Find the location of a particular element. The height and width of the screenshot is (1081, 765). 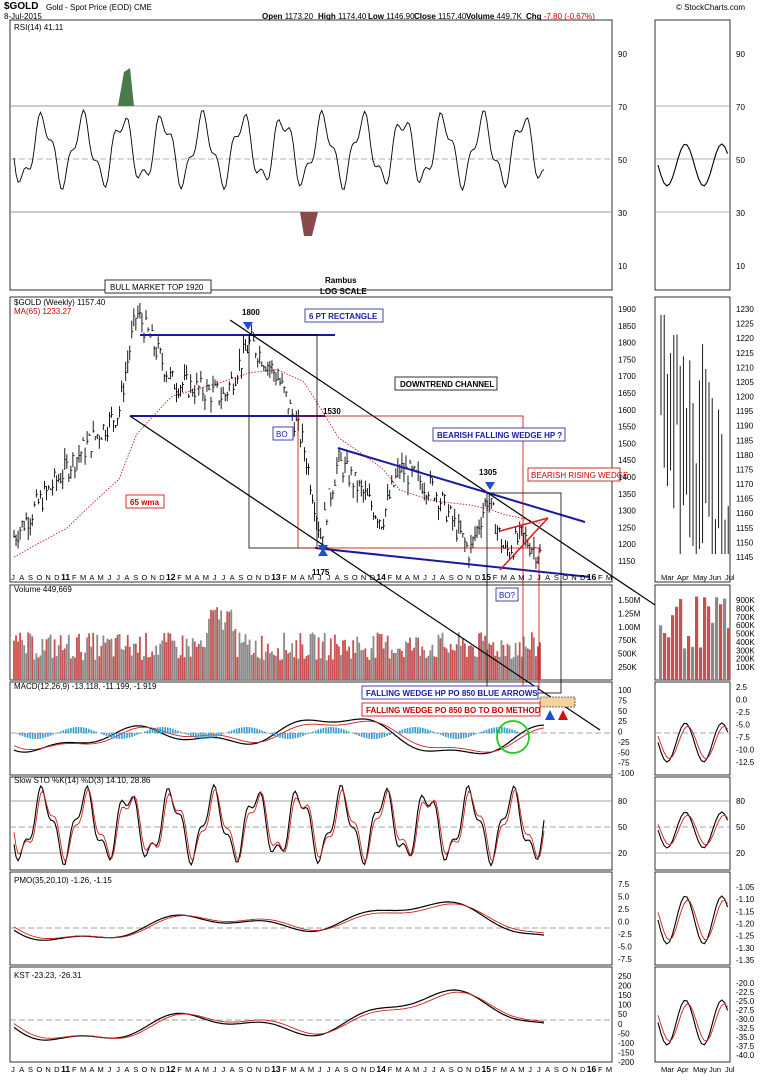

x-axis-label: 11 is located at coordinates (65, 577).